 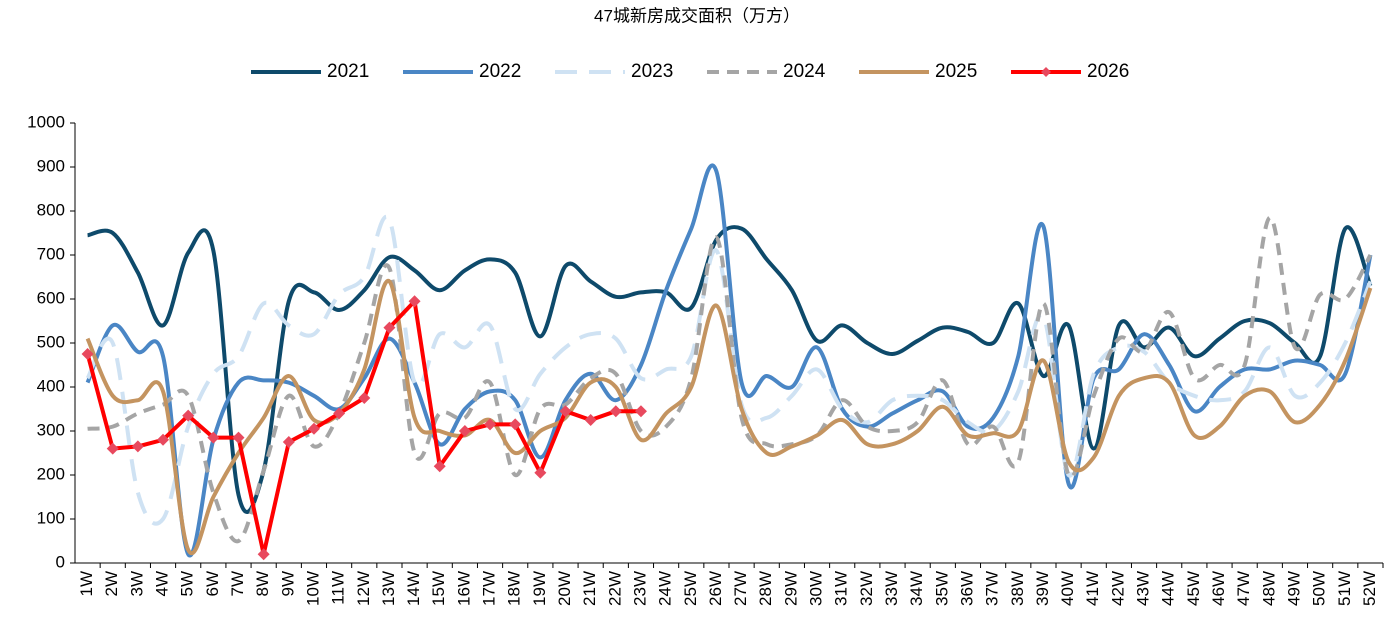 What do you see at coordinates (652, 71) in the screenshot?
I see `legend-label: 2023` at bounding box center [652, 71].